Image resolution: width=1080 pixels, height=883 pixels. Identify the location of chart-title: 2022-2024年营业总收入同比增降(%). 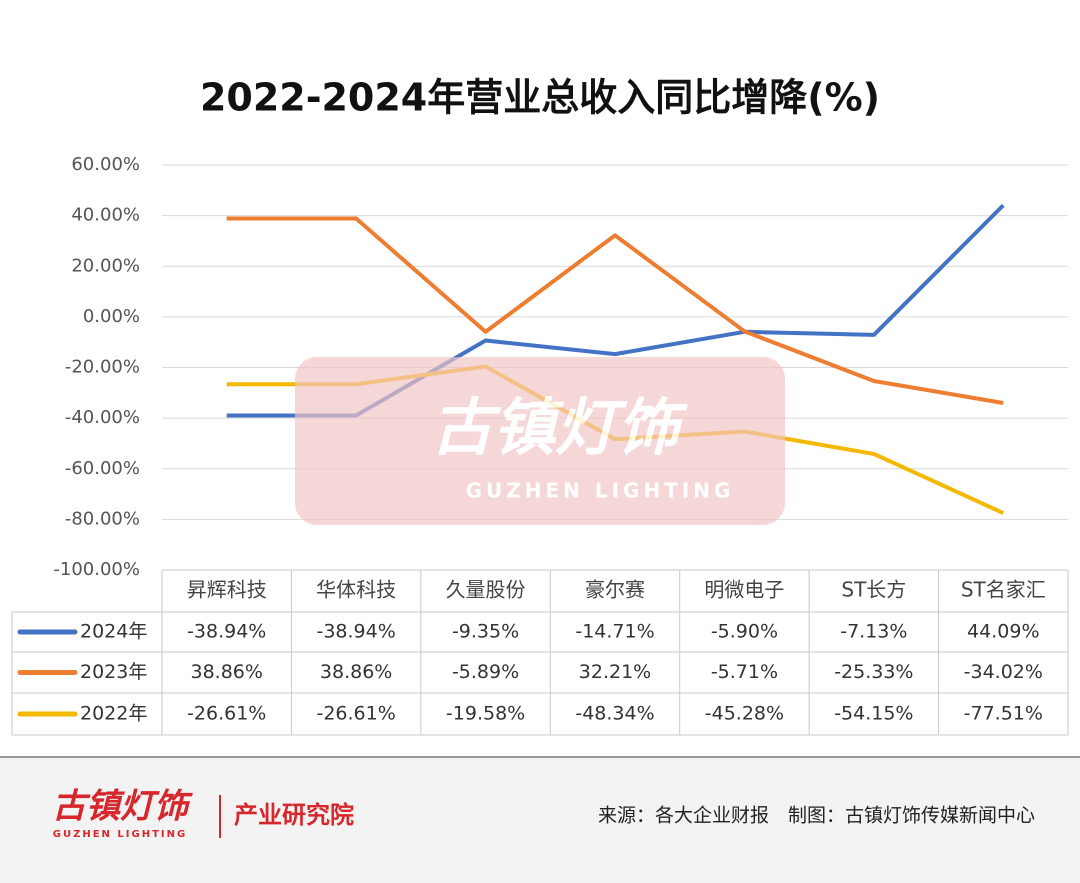
(540, 98).